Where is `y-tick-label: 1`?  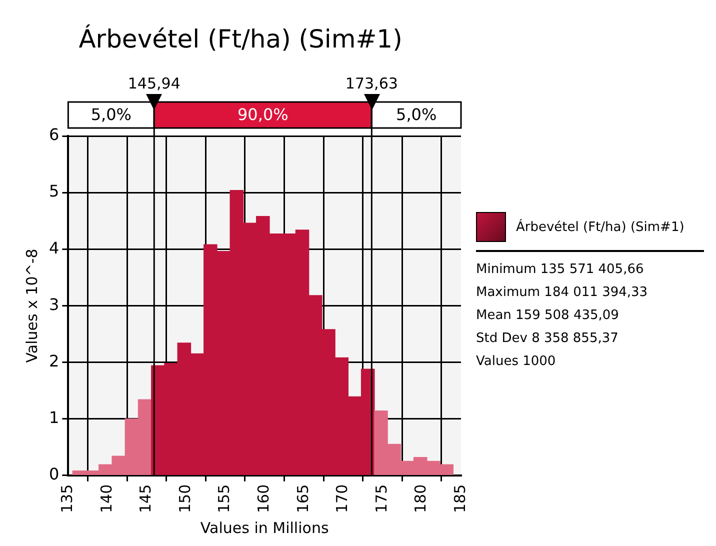
y-tick-label: 1 is located at coordinates (54, 417).